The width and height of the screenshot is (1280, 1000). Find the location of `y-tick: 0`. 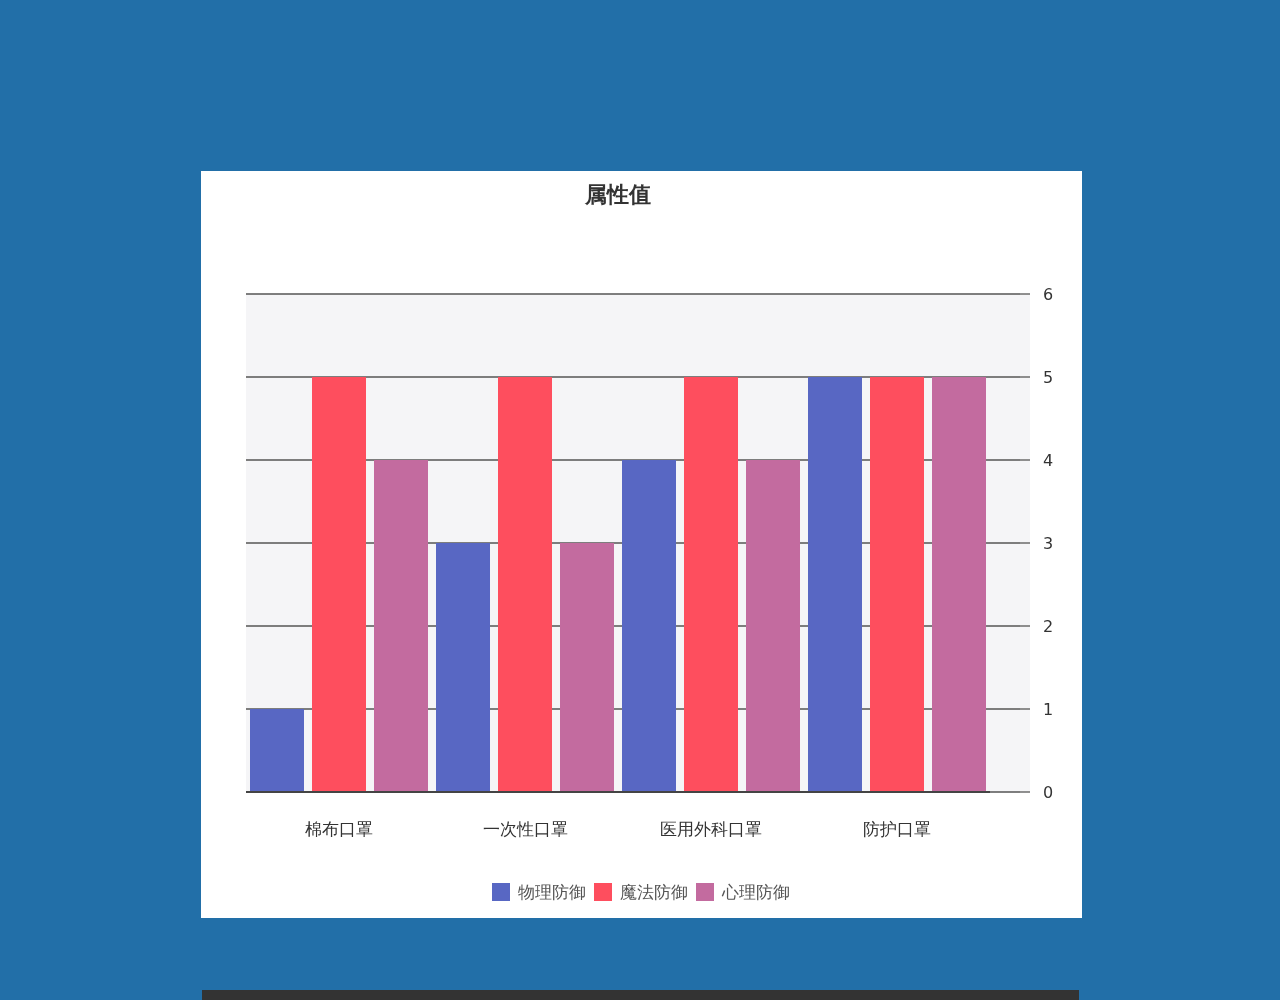

y-tick: 0 is located at coordinates (1048, 792).